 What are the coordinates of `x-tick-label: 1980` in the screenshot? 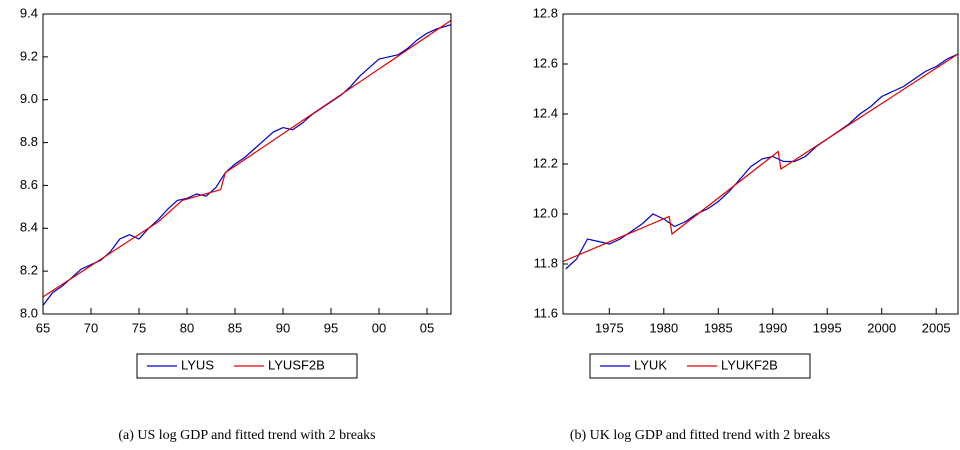 It's located at (663, 327).